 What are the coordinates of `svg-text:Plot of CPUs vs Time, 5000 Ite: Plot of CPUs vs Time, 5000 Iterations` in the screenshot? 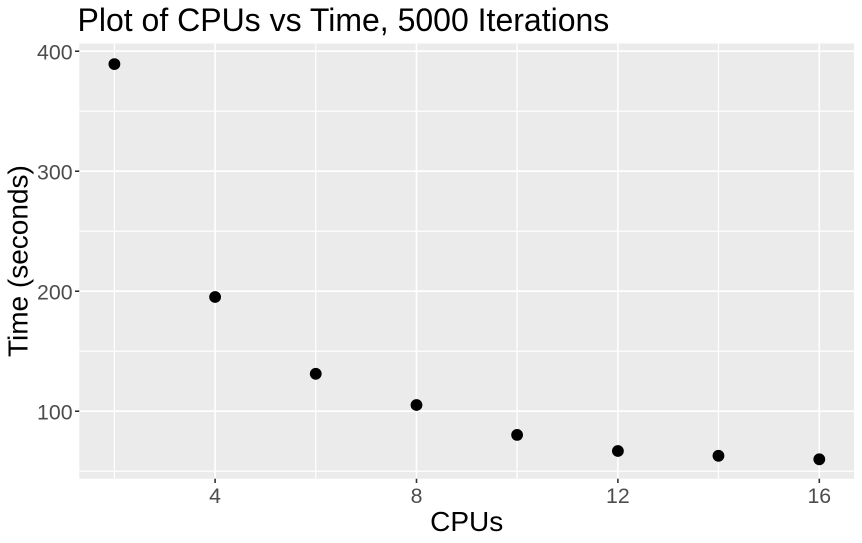 It's located at (344, 20).